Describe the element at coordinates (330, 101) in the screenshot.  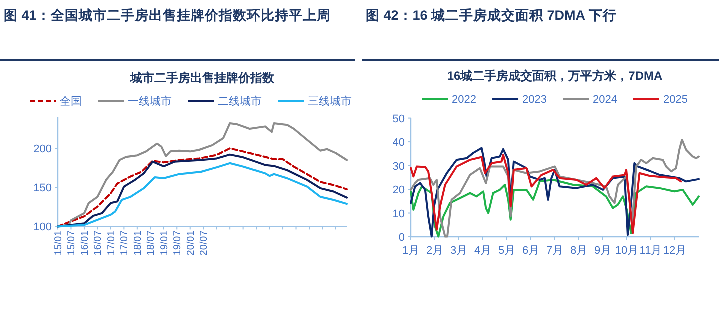
I see `legend-label: 三线城市` at that location.